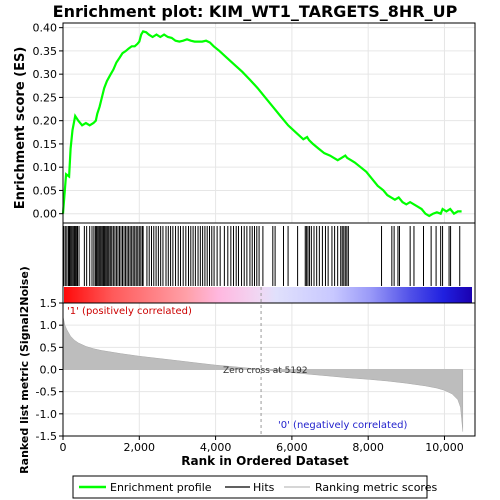 The height and width of the screenshot is (500, 500). What do you see at coordinates (368, 447) in the screenshot?
I see `rank-x-tick-label: 8,000` at bounding box center [368, 447].